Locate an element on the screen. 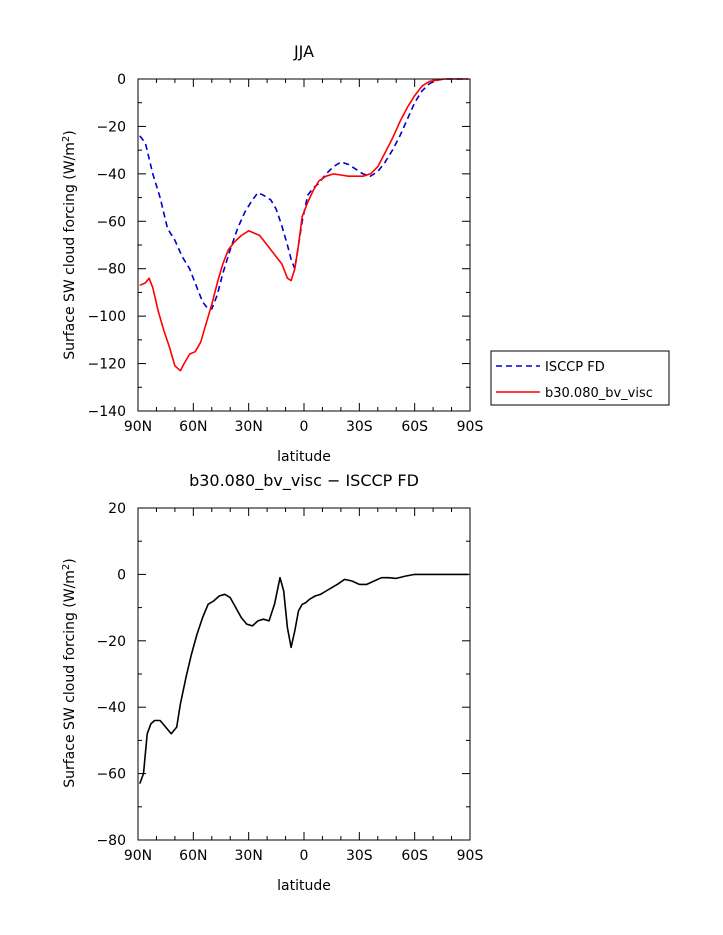 The image size is (723, 935). top-x-tick-label: 90S is located at coordinates (470, 427).